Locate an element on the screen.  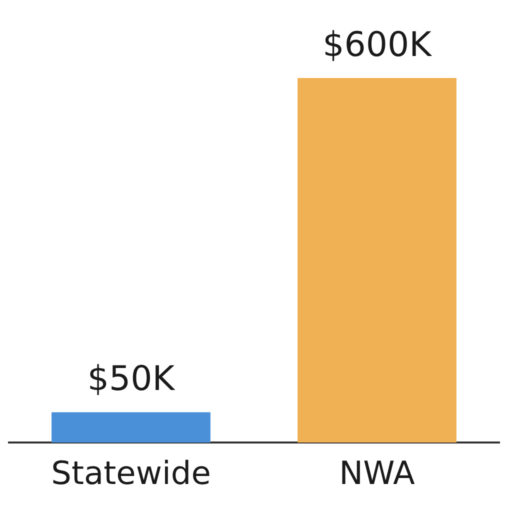
x-tick-label: Statewide is located at coordinates (131, 473).